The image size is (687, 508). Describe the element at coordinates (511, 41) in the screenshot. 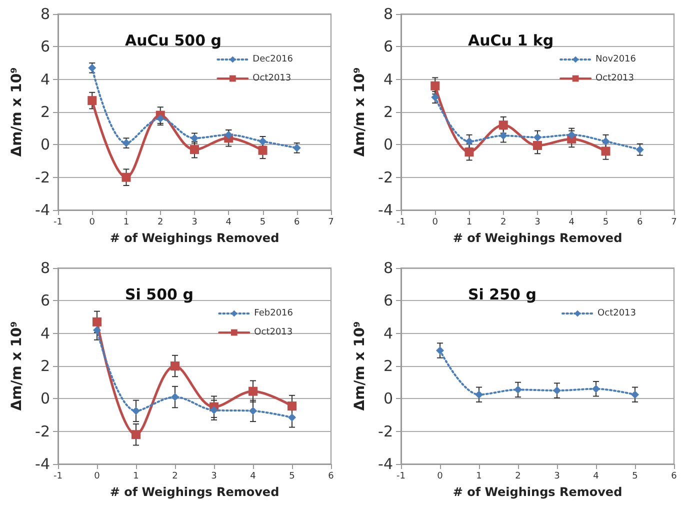

I see `text: AuCu 1 kg` at that location.